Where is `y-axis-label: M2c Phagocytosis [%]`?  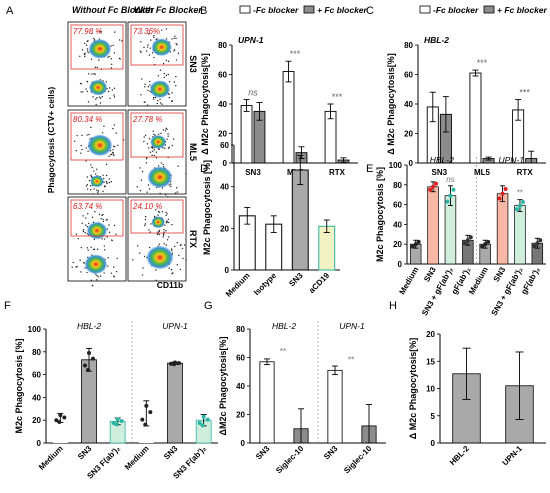 y-axis-label: M2c Phagocytosis [%] is located at coordinates (19, 385).